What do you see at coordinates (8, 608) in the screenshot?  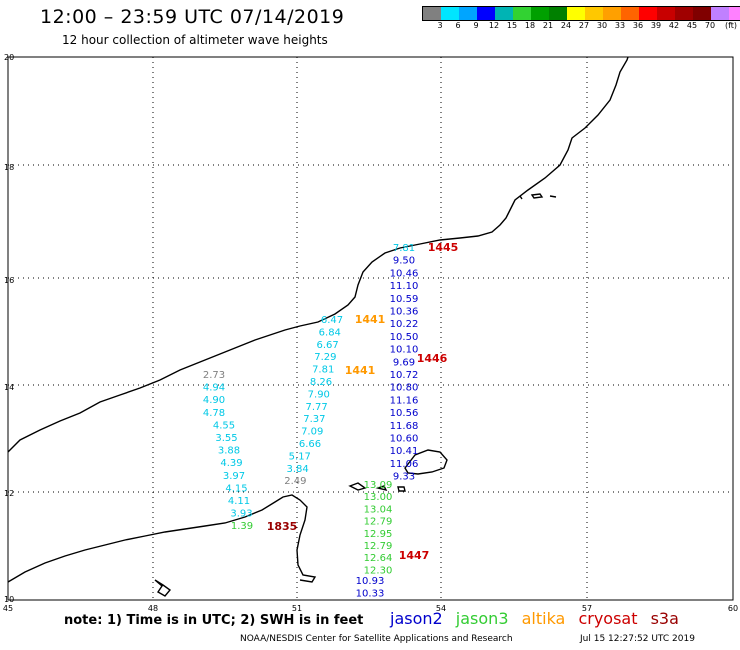 I see `lon-label: 45` at bounding box center [8, 608].